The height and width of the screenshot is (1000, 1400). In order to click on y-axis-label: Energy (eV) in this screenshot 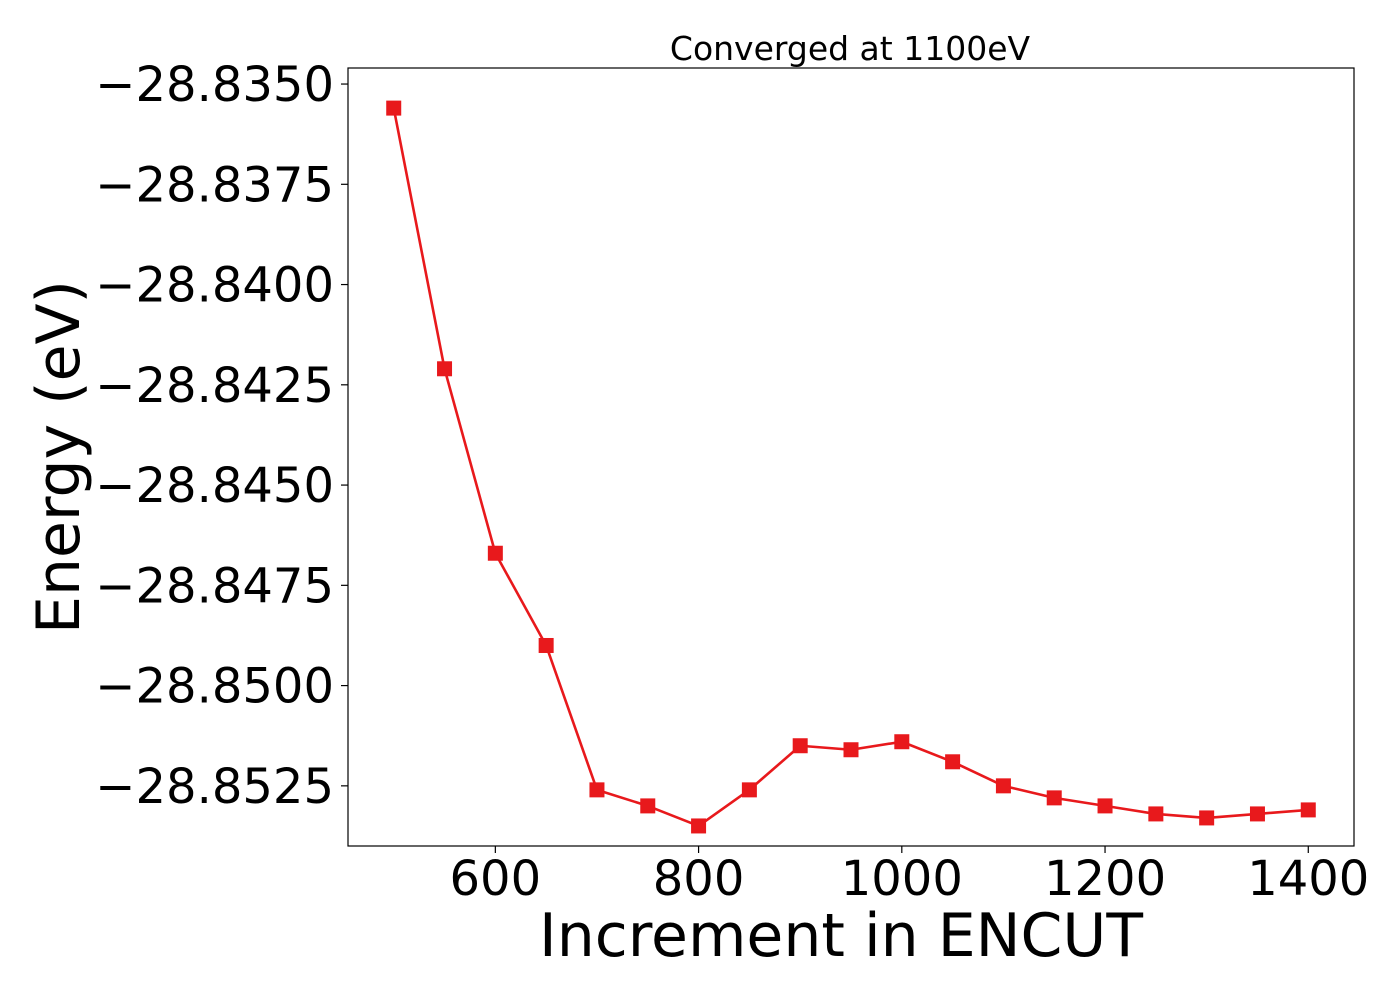, I will do `click(59, 457)`.